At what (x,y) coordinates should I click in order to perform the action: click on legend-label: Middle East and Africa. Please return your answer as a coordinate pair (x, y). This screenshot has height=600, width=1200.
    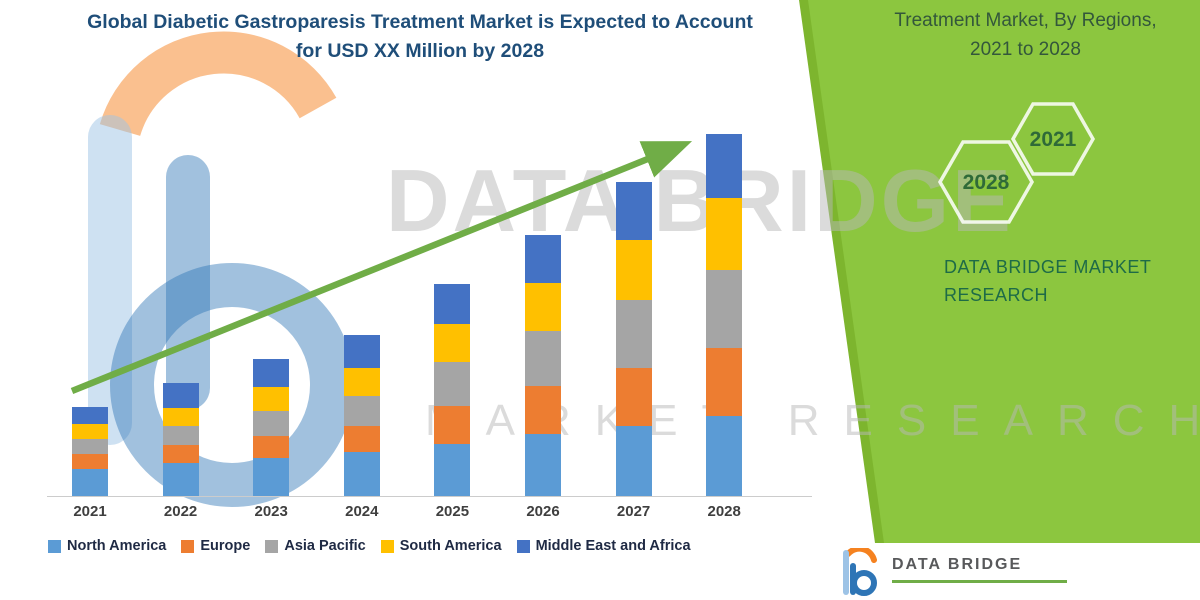
    Looking at the image, I should click on (613, 546).